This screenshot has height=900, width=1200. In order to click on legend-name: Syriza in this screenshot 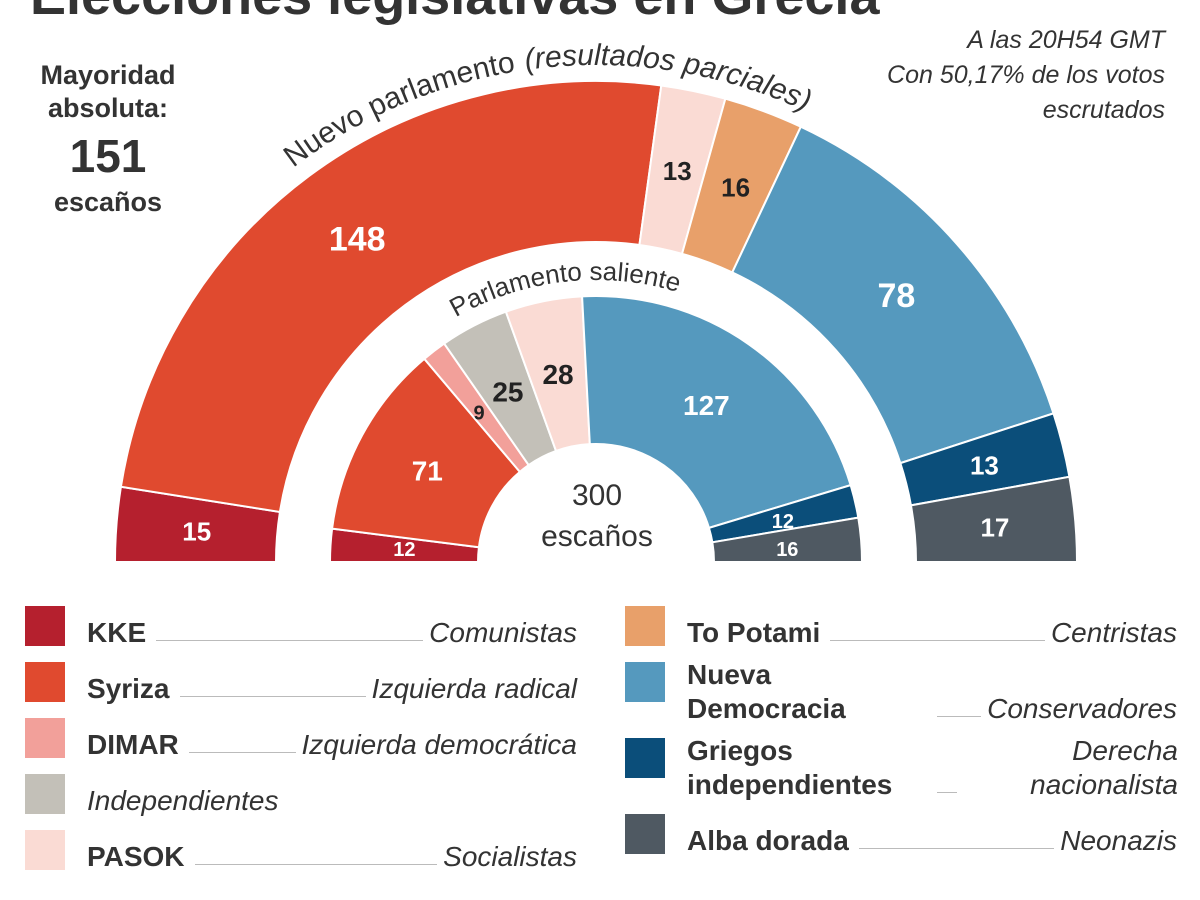, I will do `click(128, 688)`.